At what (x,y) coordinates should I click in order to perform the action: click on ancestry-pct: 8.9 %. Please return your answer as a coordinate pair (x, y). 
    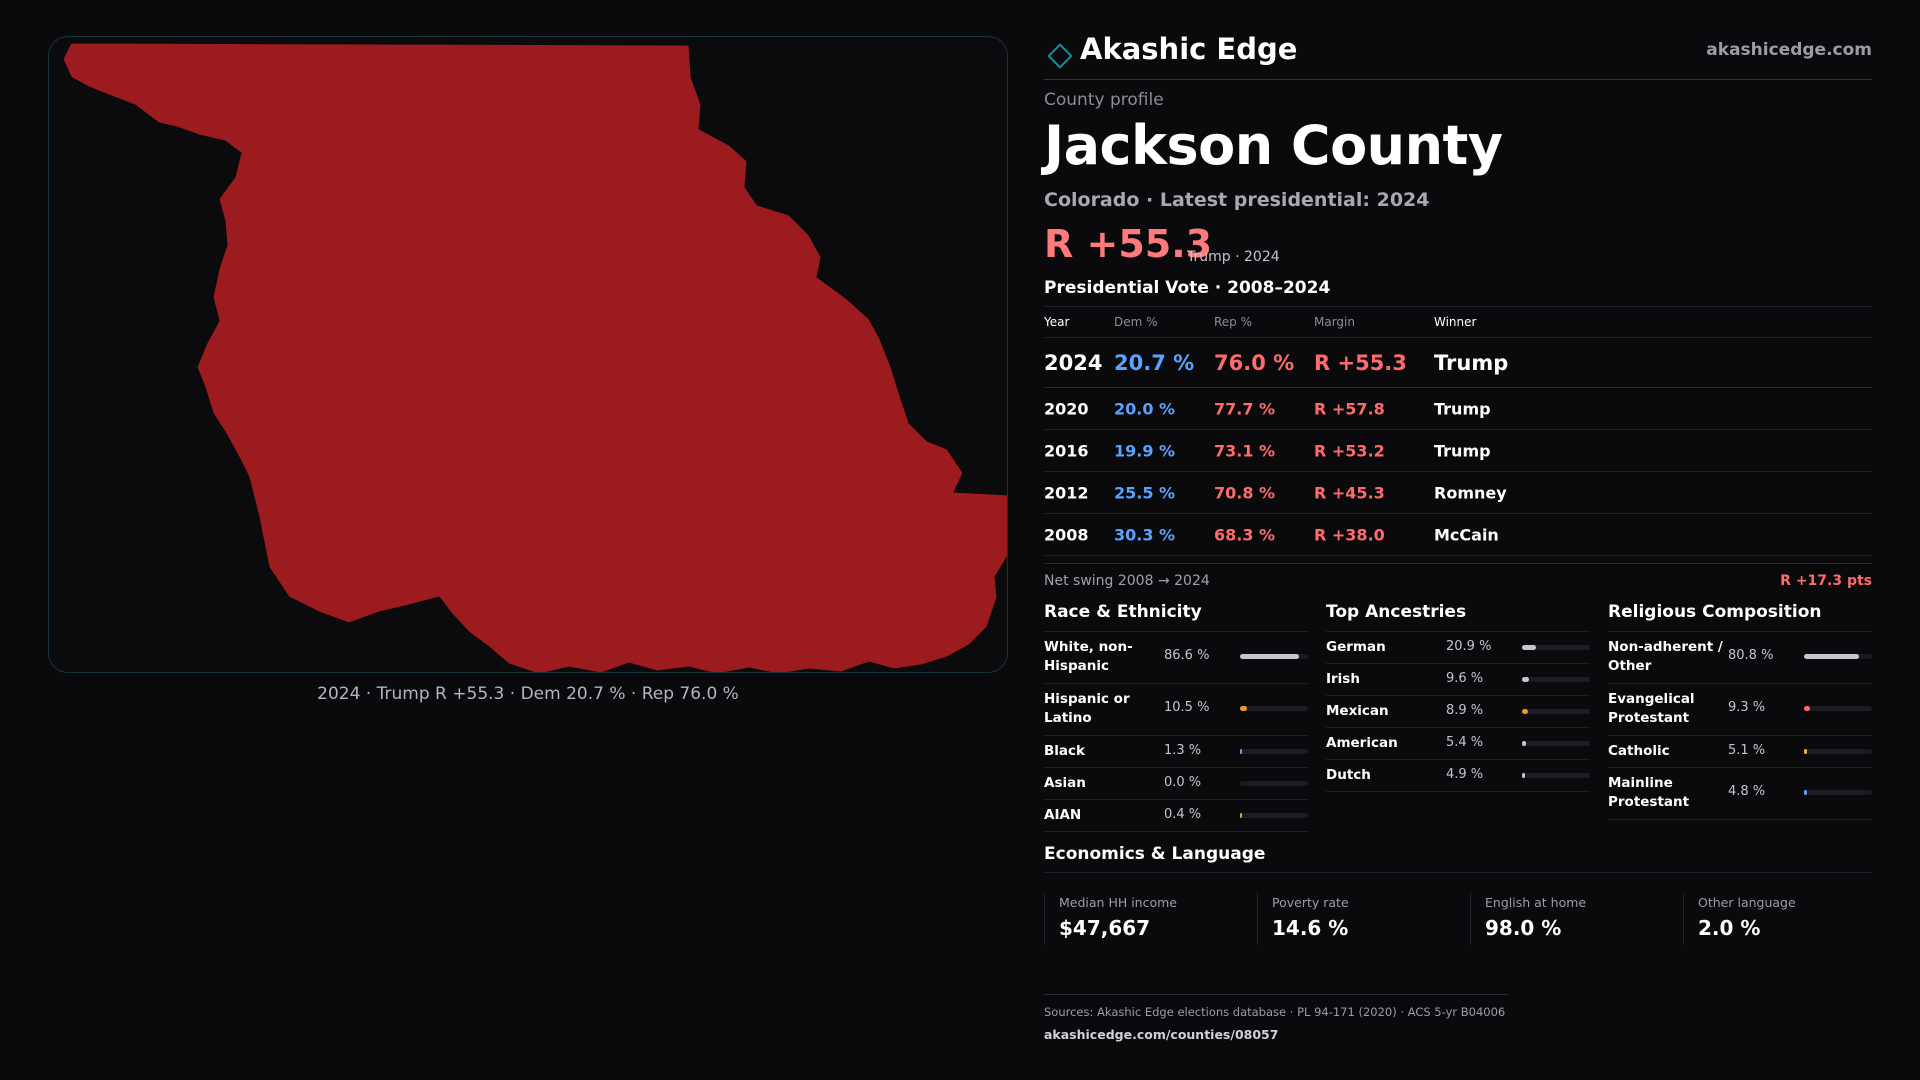
    Looking at the image, I should click on (1465, 710).